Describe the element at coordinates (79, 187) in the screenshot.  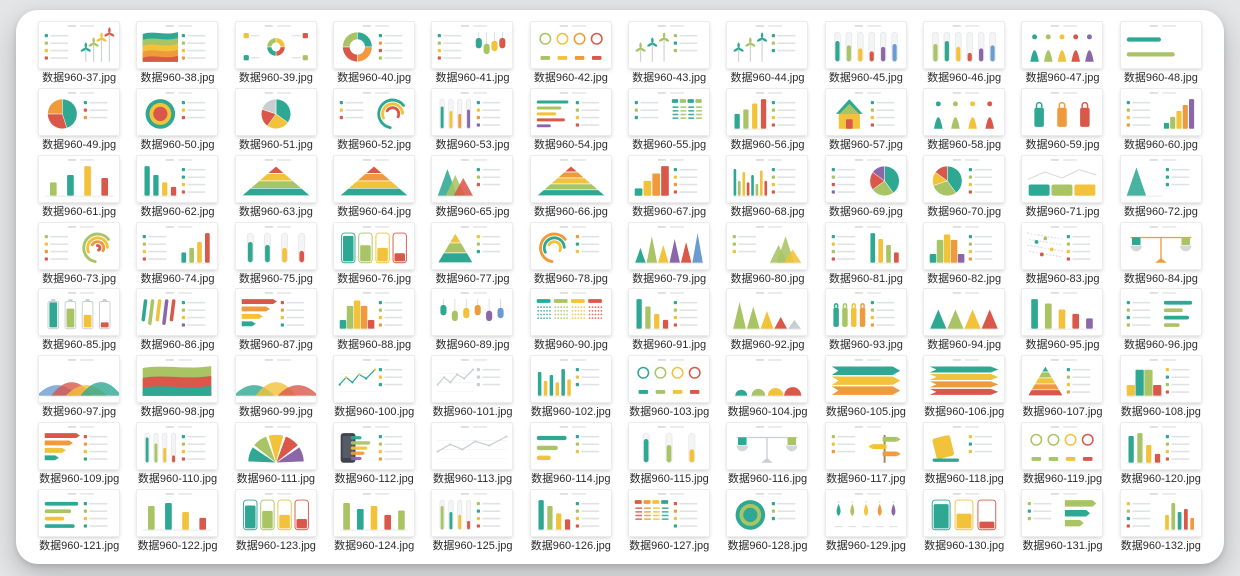
I see `file-item: 数据960-61.jpg` at that location.